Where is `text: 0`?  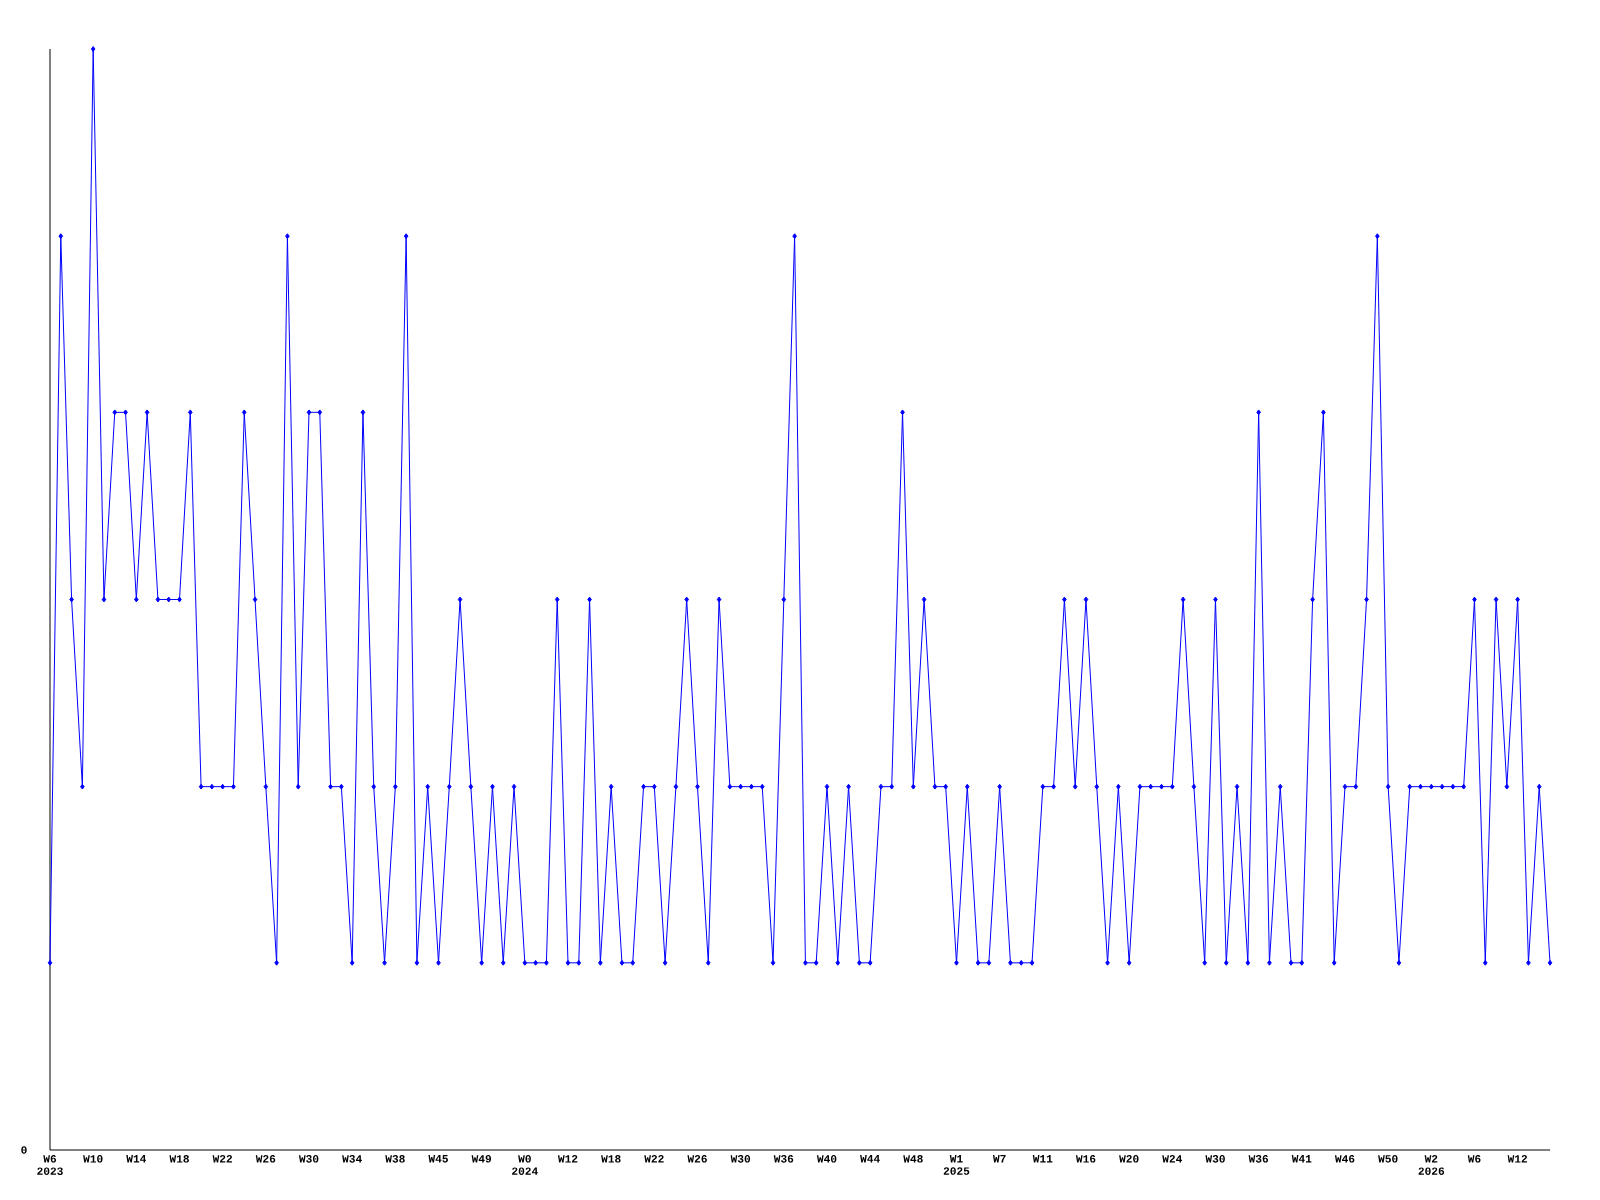 text: 0 is located at coordinates (24, 1150).